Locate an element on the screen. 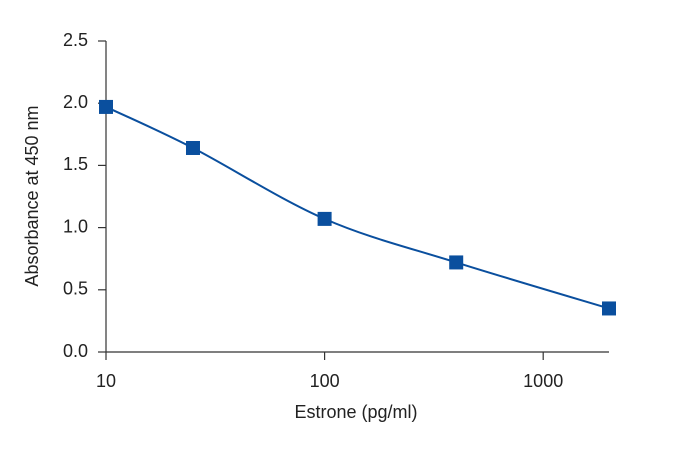 This screenshot has height=453, width=700. x-tick-label: 1000 is located at coordinates (543, 381).